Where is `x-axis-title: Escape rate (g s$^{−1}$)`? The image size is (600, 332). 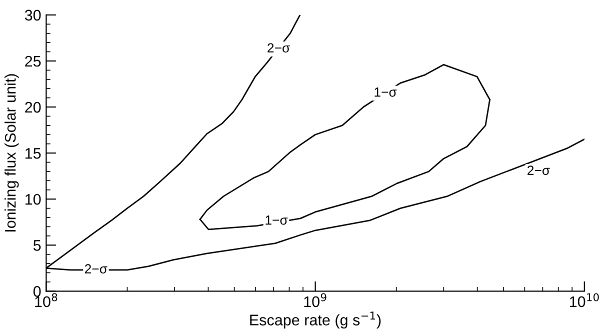
x-axis-title: Escape rate (g s$^{−1}$) is located at coordinates (315, 320).